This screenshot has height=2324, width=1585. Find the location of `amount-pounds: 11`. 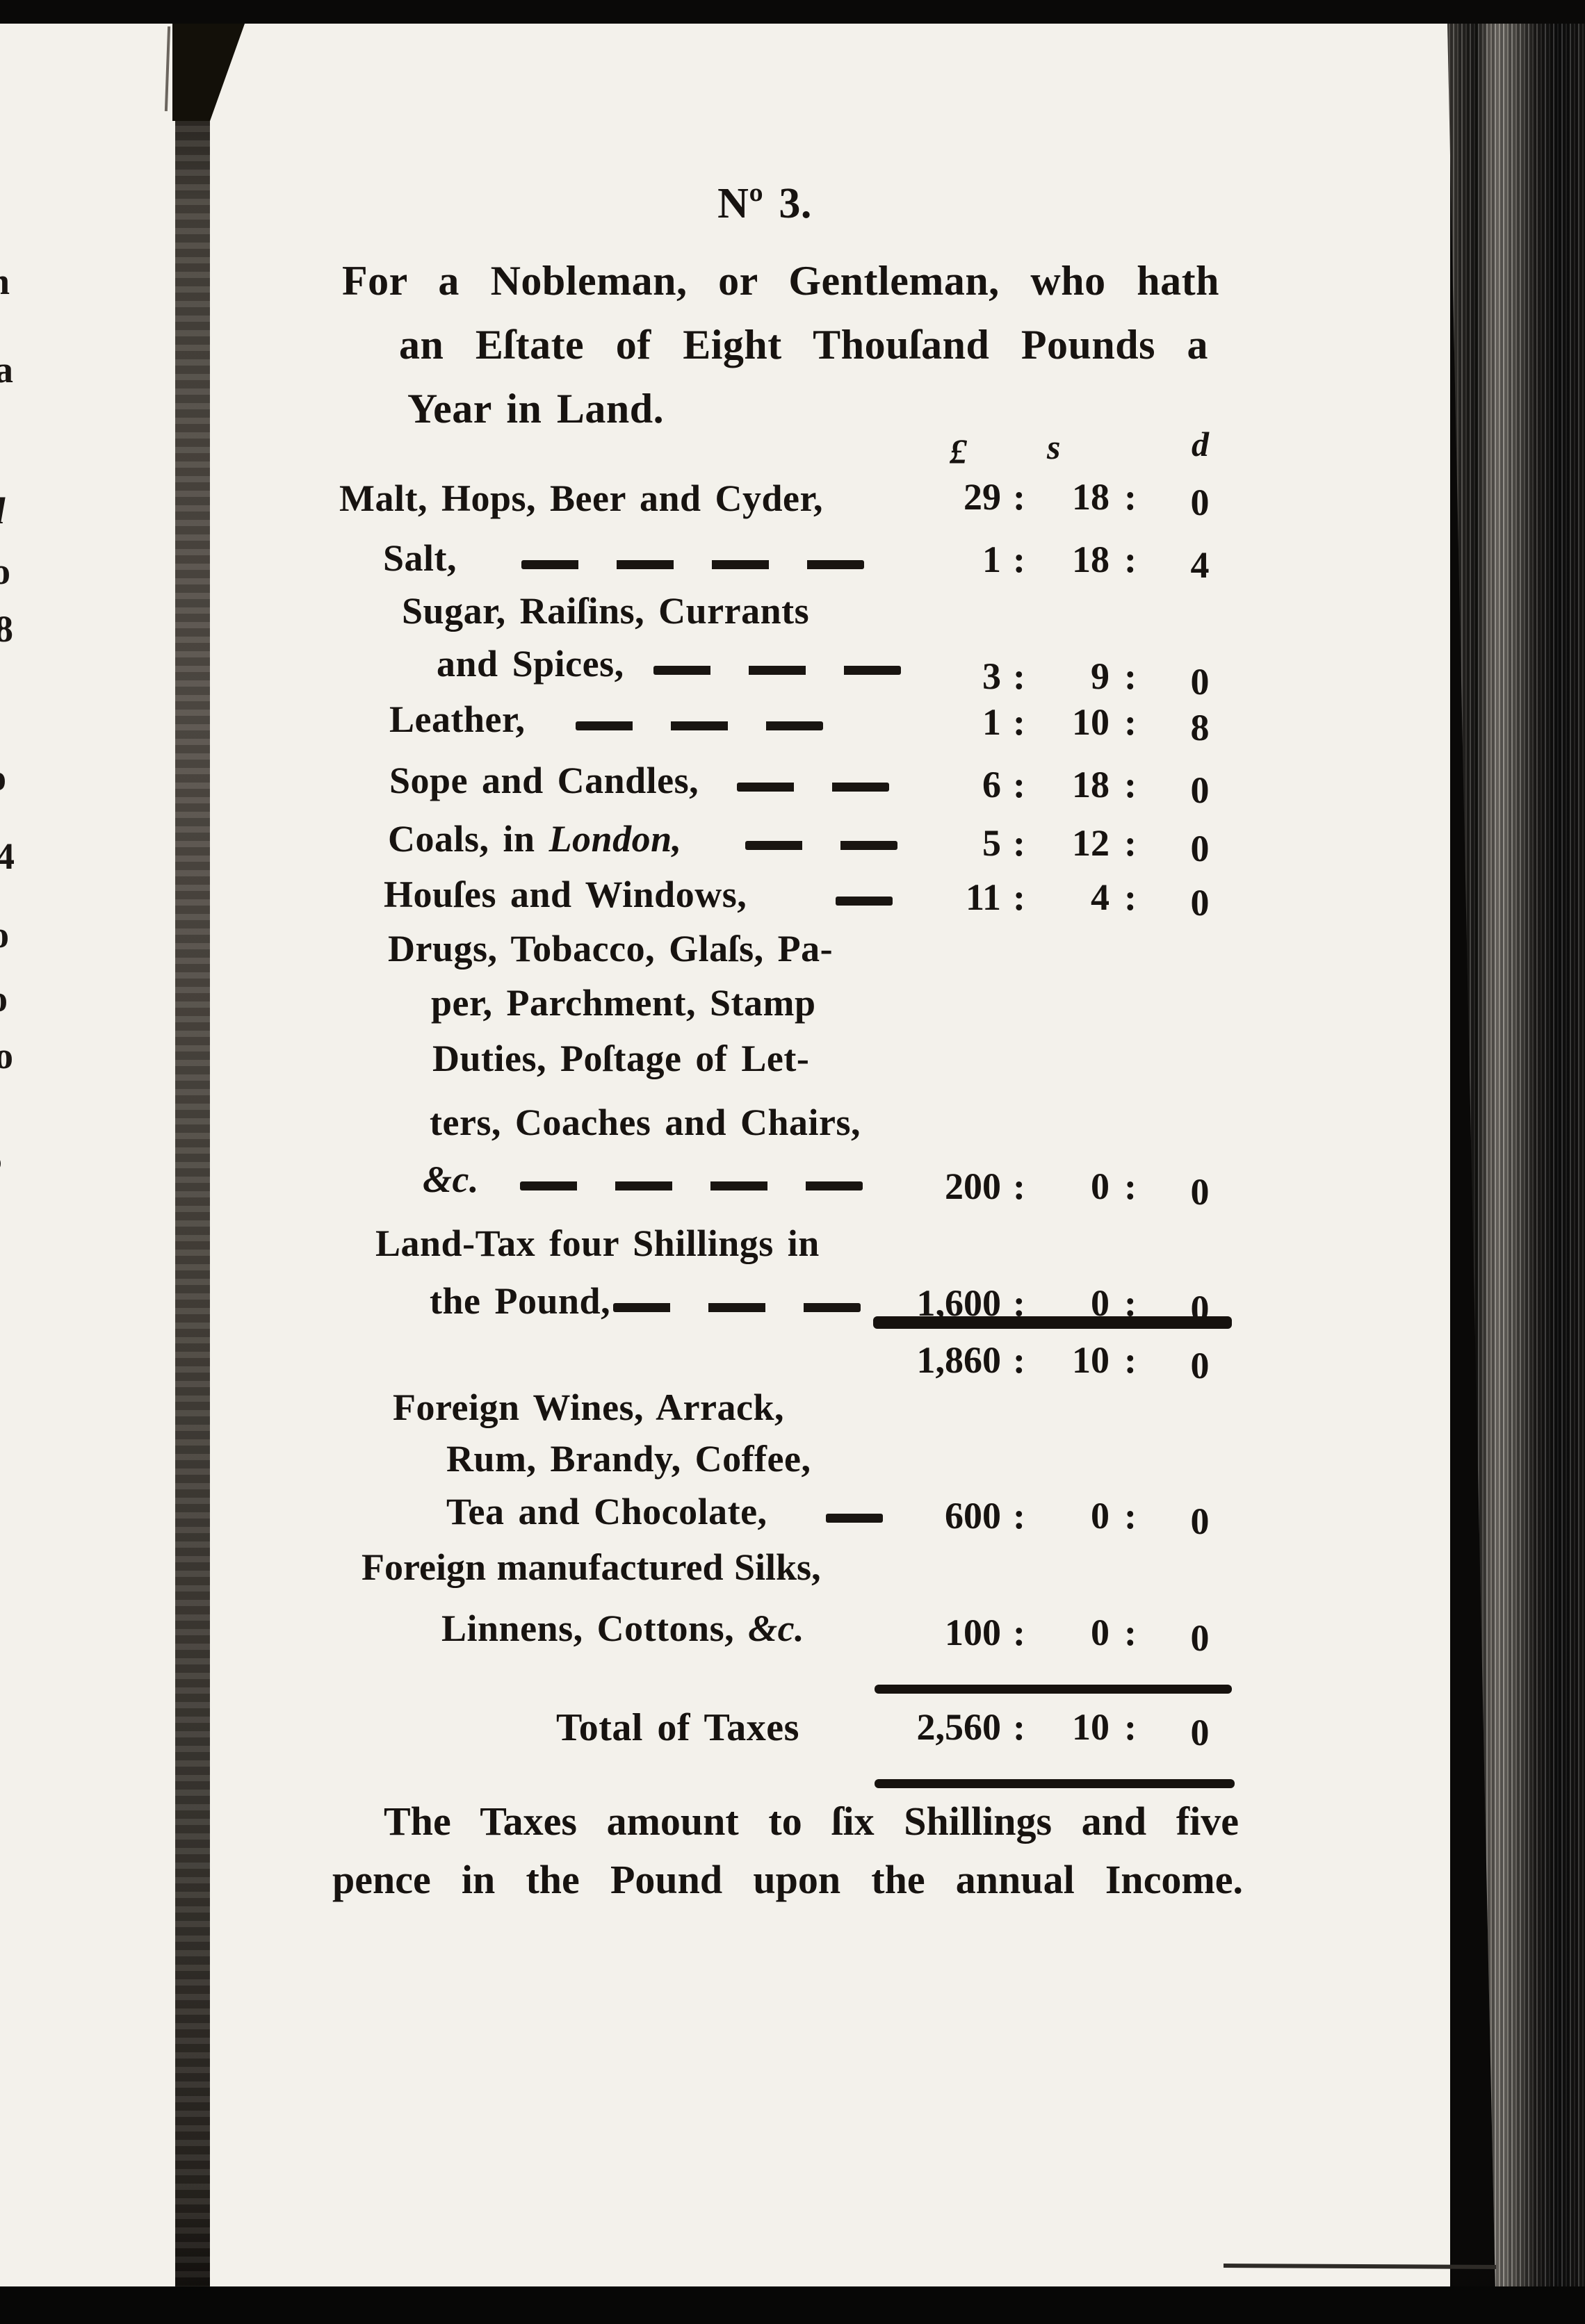

amount-pounds: 11 is located at coordinates (983, 897).